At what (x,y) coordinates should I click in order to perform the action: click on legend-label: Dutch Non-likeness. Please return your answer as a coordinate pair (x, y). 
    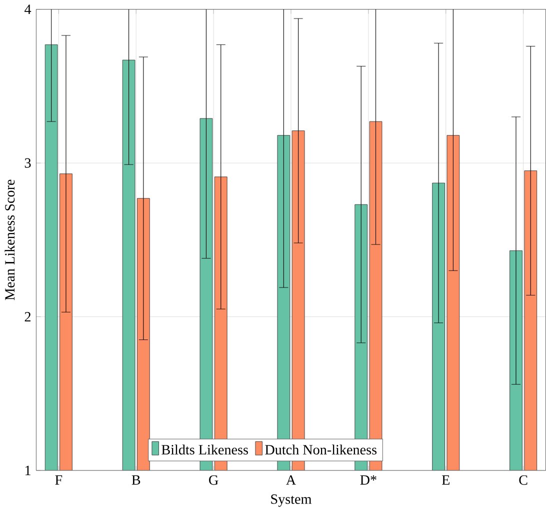
    Looking at the image, I should click on (321, 449).